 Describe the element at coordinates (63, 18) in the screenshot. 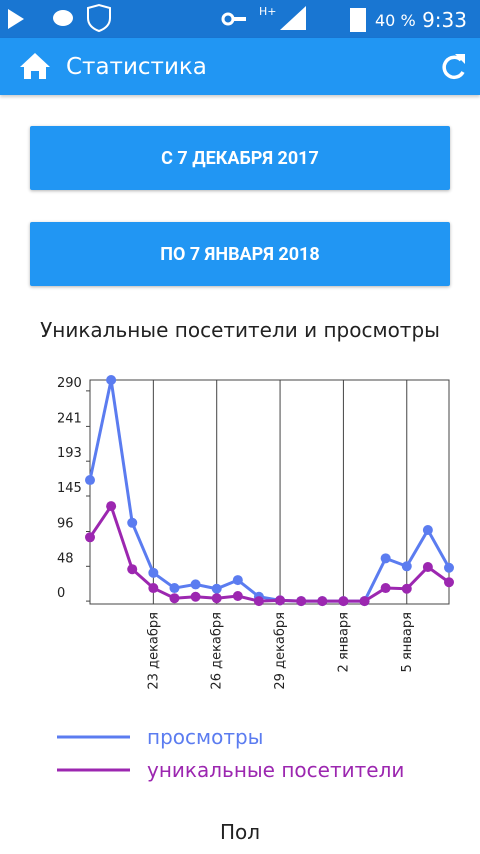

I see `message-icon` at that location.